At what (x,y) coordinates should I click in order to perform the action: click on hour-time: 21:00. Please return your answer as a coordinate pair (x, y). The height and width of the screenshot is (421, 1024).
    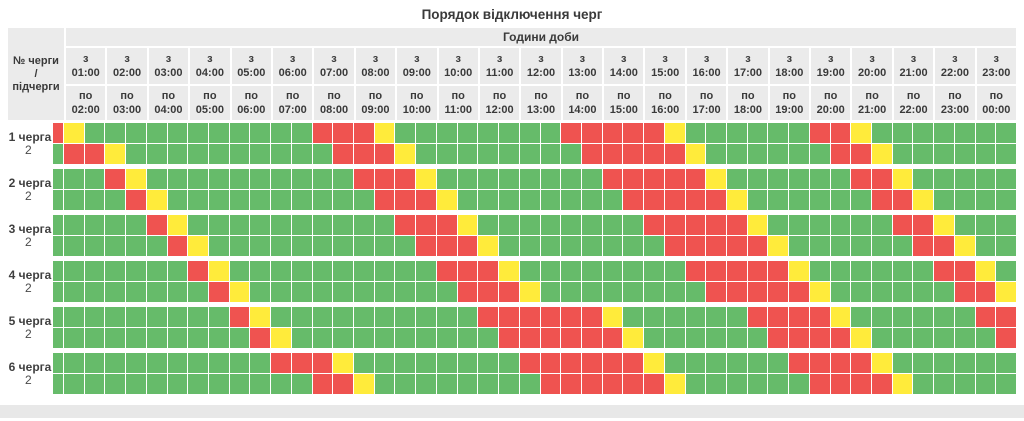
    Looking at the image, I should click on (913, 73).